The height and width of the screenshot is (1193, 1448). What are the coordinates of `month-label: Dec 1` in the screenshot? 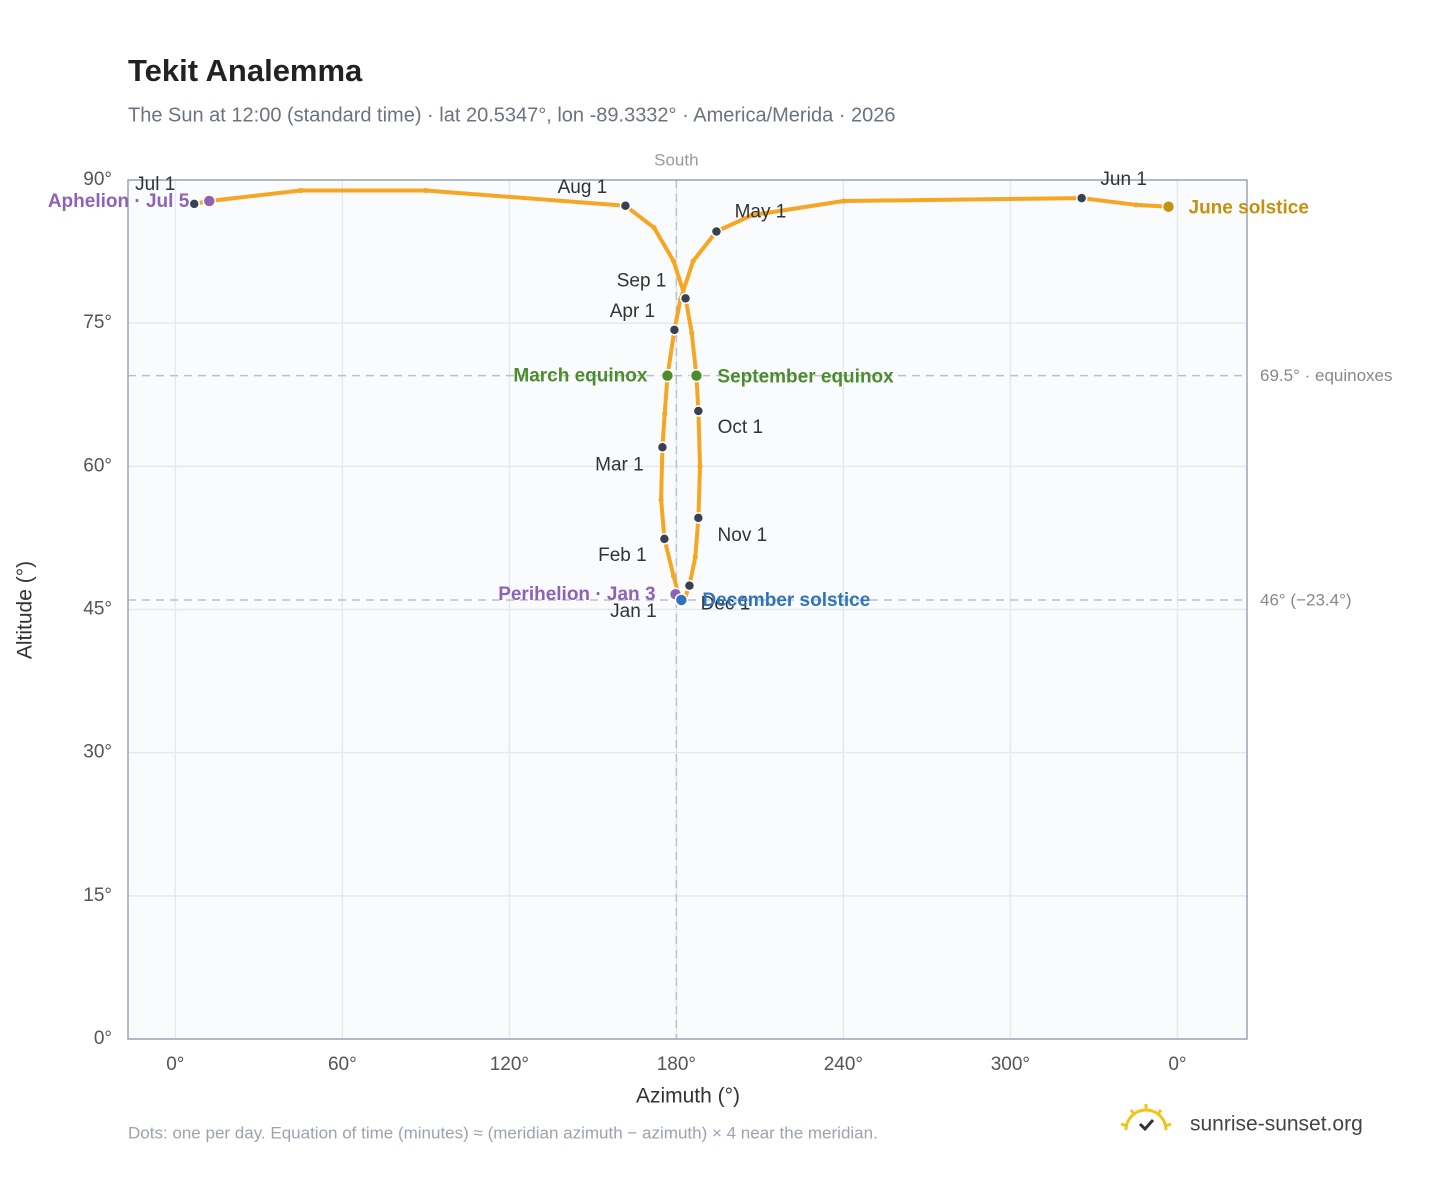 It's located at (726, 604).